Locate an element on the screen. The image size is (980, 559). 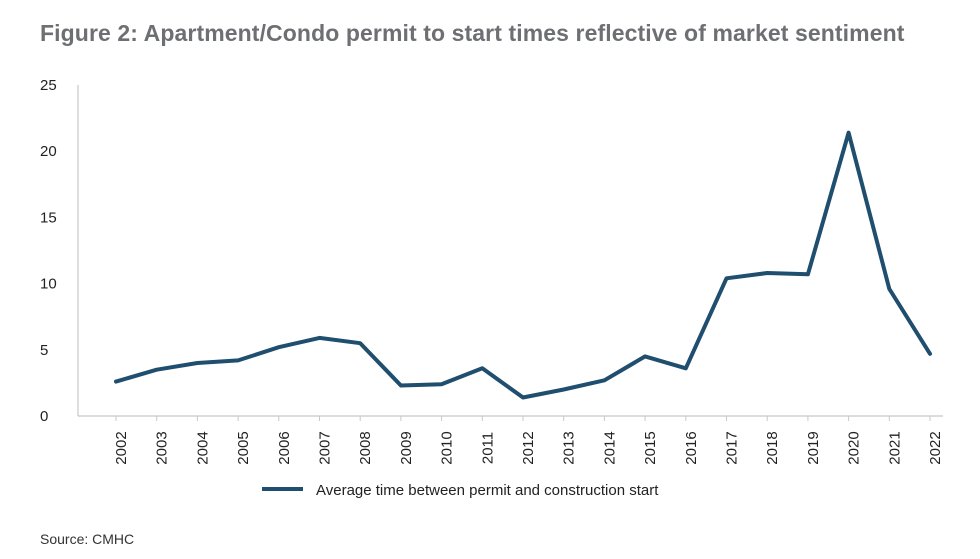
x-tick-label: 2008 is located at coordinates (365, 447).